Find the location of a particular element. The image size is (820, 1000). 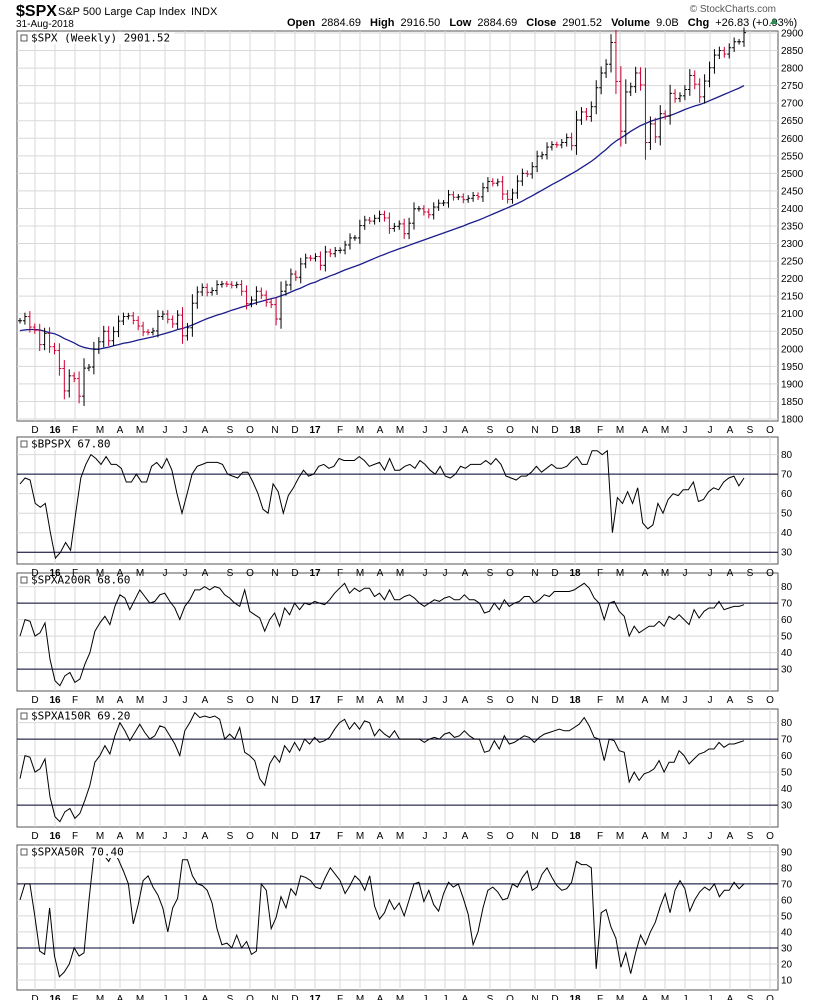

panel-title: $BPSPX 67.80 is located at coordinates (66, 444).